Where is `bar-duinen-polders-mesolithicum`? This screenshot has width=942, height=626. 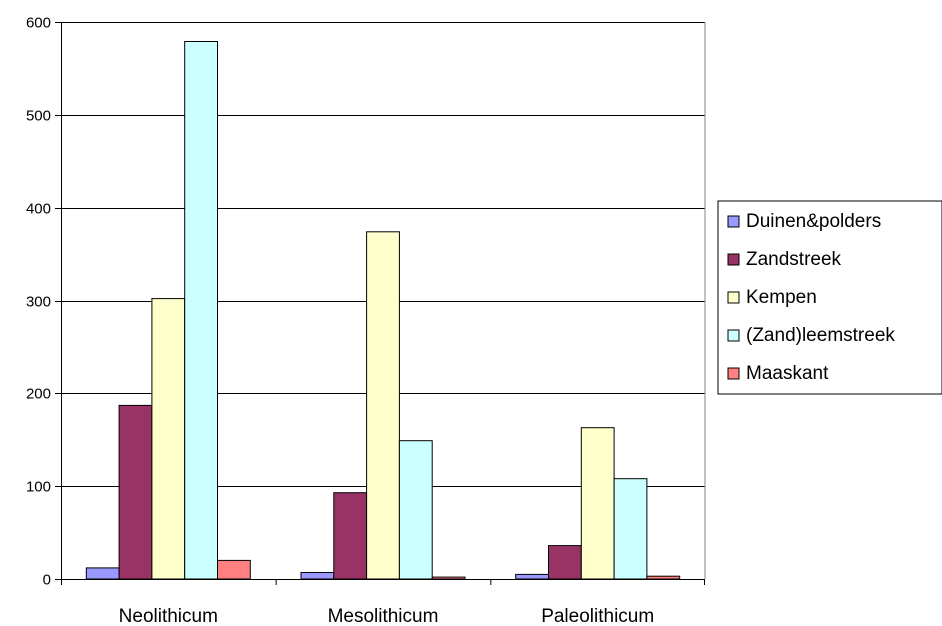
bar-duinen-polders-mesolithicum is located at coordinates (317, 576).